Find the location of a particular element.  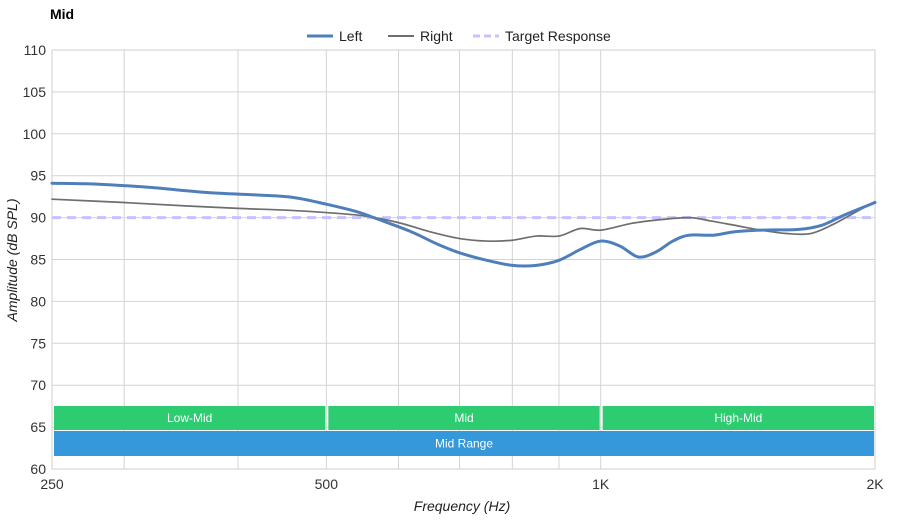

y-tick-label: 75 is located at coordinates (38, 343).